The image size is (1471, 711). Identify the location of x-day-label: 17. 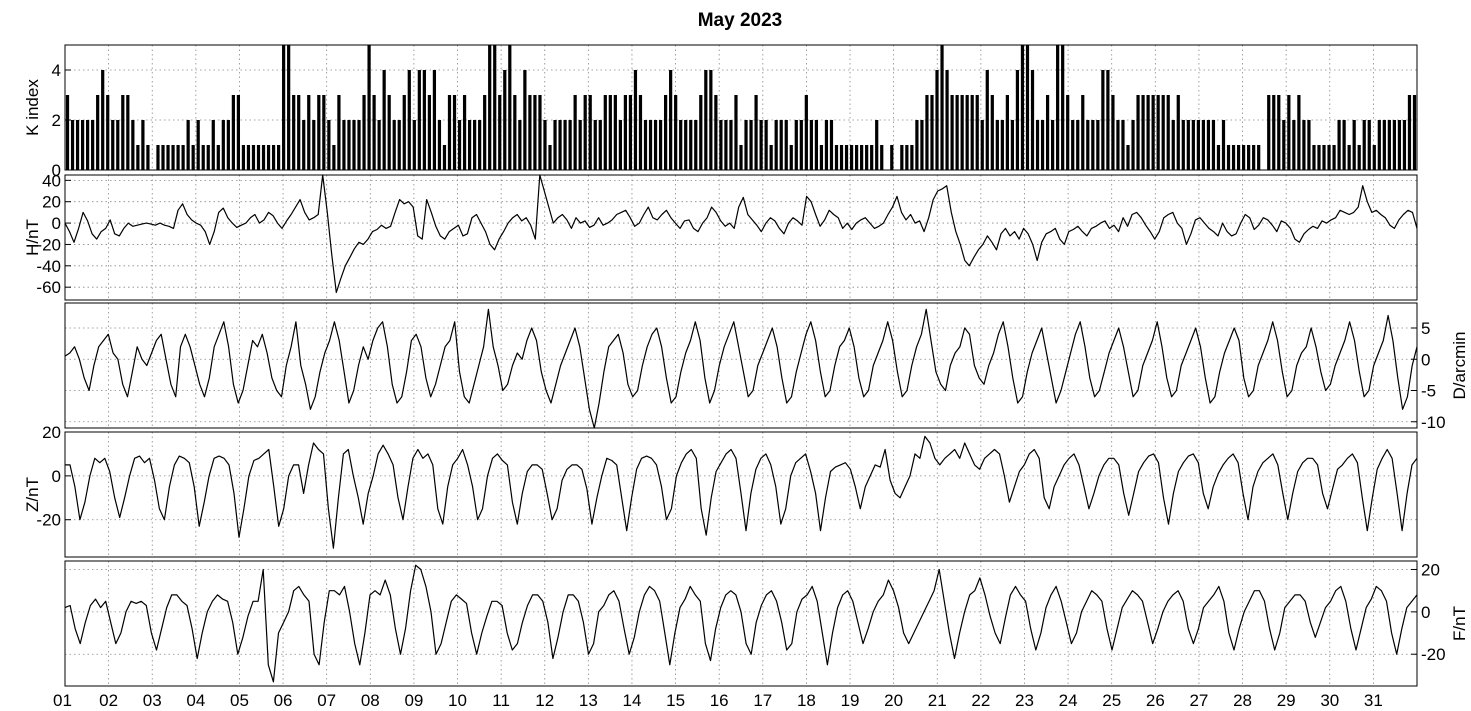
(762, 700).